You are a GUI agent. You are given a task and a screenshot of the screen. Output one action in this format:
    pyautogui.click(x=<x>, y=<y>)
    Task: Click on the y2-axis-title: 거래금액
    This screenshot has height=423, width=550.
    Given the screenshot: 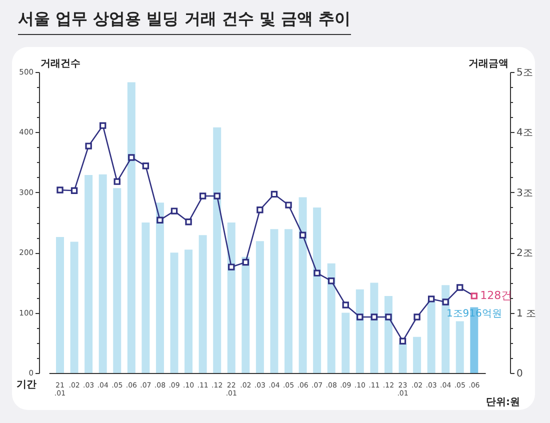 What is the action you would take?
    pyautogui.click(x=488, y=64)
    